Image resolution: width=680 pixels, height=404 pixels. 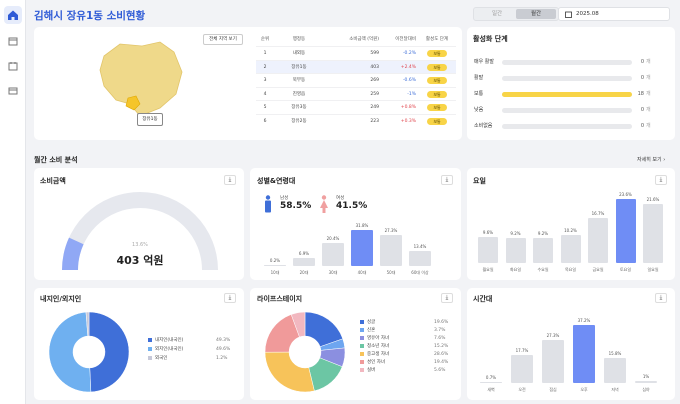 What do you see at coordinates (13, 66) in the screenshot?
I see `calendar-icon` at bounding box center [13, 66].